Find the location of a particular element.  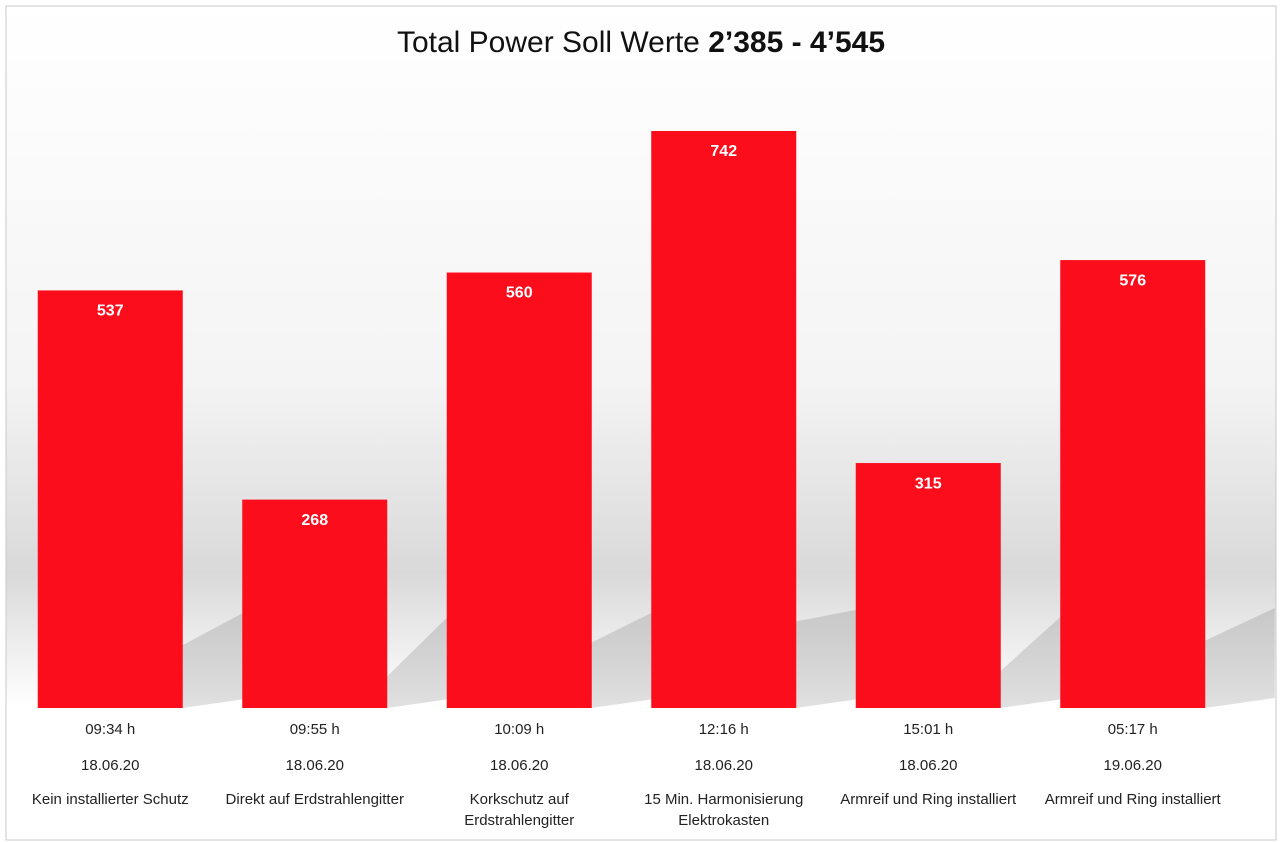

title-text: Total Power Soll Werte is located at coordinates (548, 42).